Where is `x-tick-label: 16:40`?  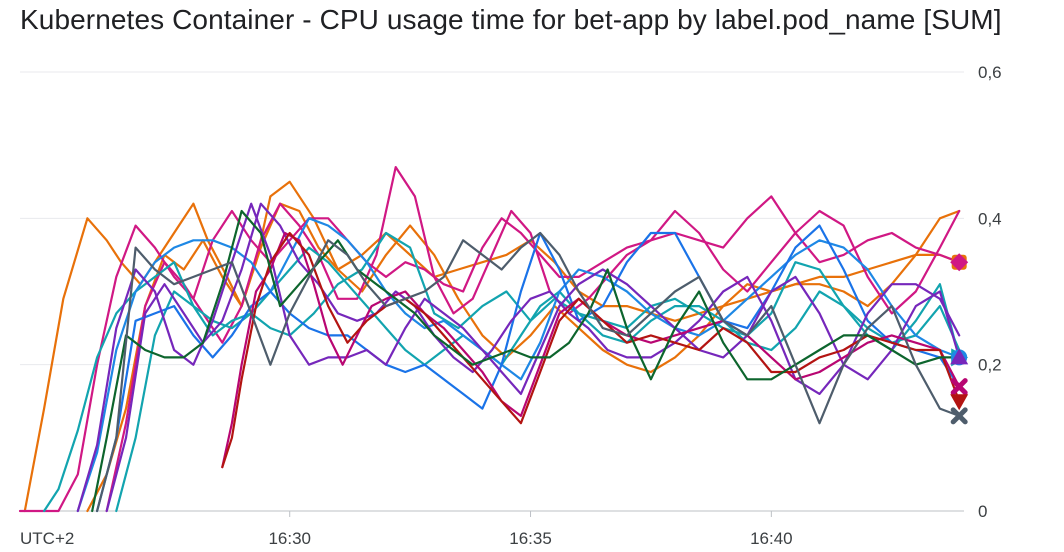
x-tick-label: 16:40 is located at coordinates (771, 538).